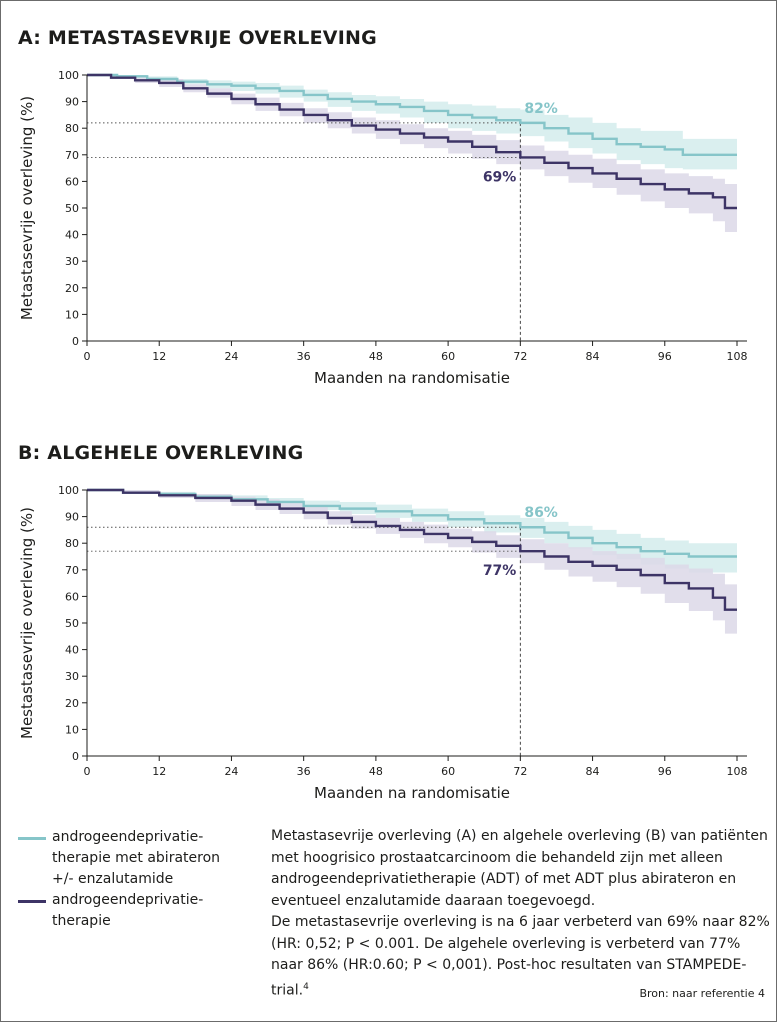 This screenshot has width=779, height=1024. What do you see at coordinates (161, 453) in the screenshot?
I see `chart-b-title: B: ALGEHELE OVERLEVING` at bounding box center [161, 453].